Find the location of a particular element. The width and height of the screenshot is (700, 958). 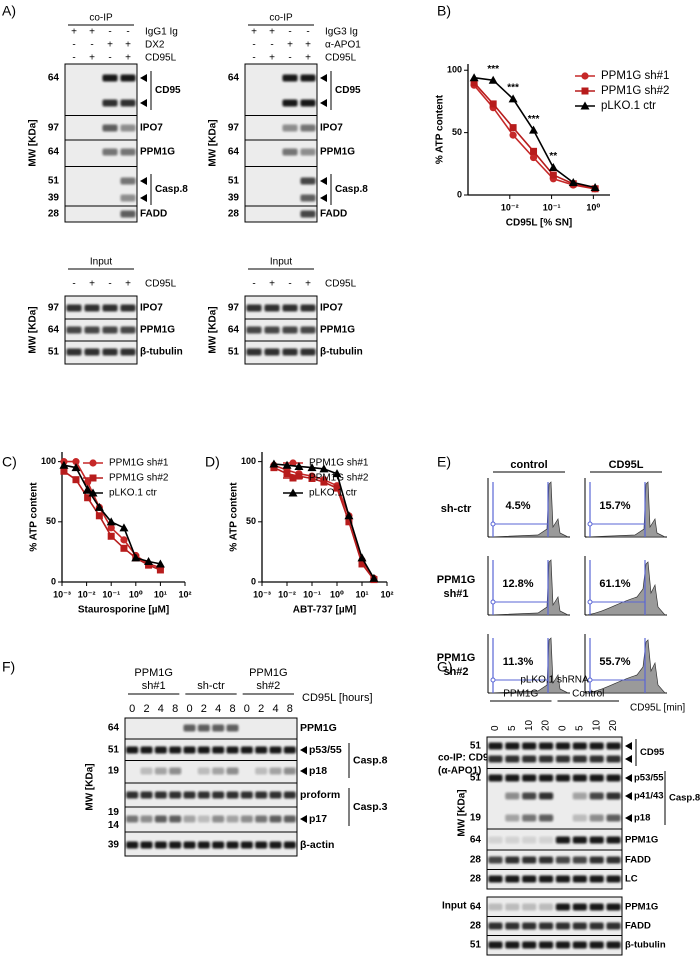

mw-marker: 97 is located at coordinates (234, 308).